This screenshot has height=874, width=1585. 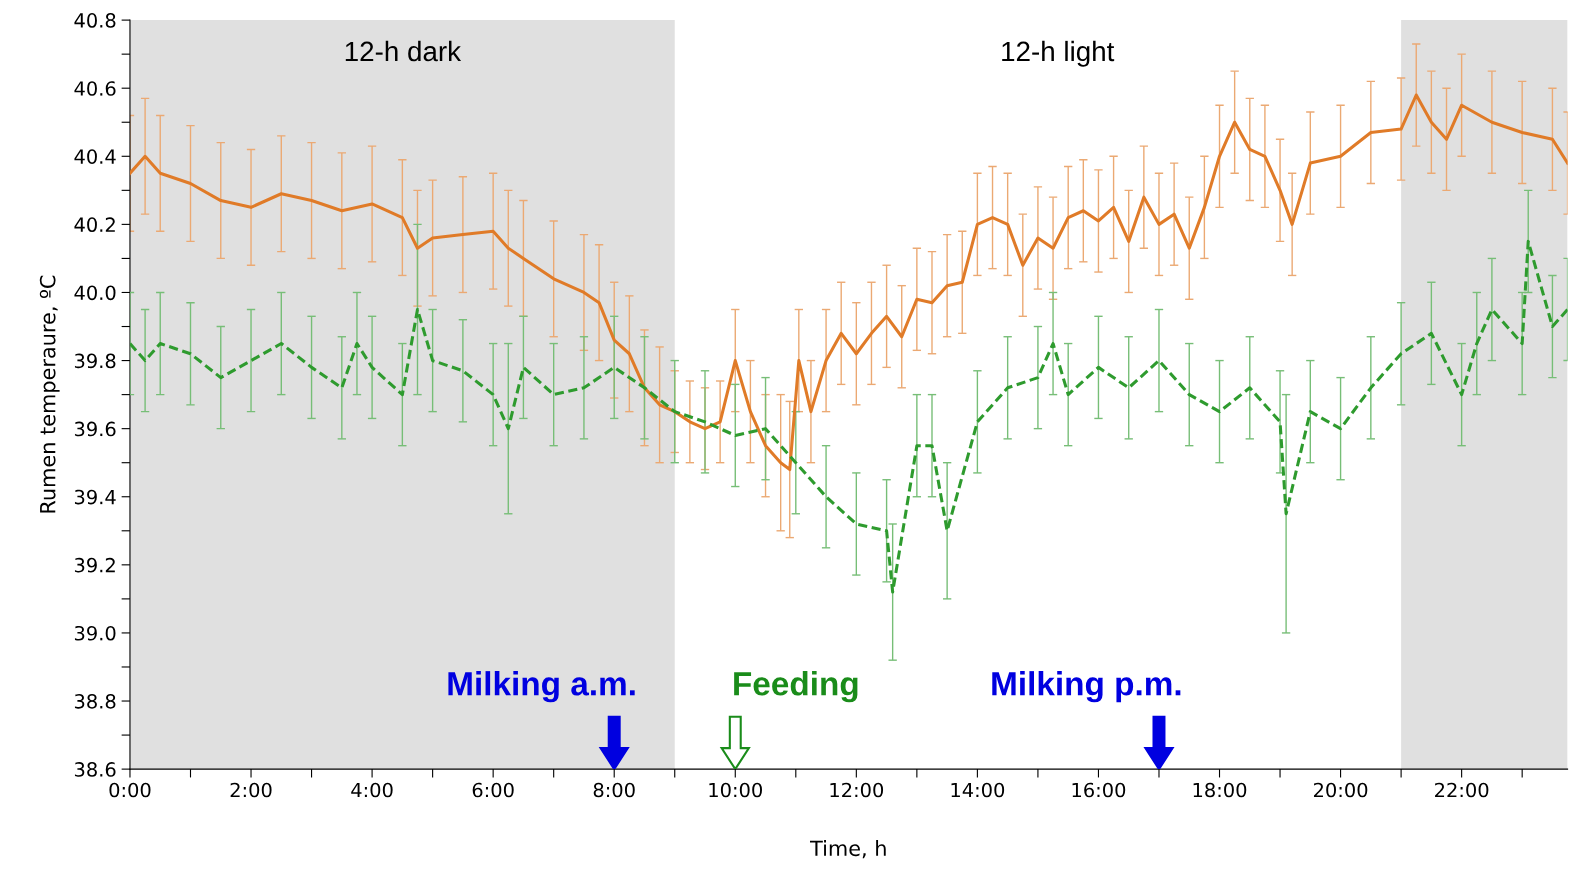 What do you see at coordinates (94, 225) in the screenshot?
I see `y-tick-label: 40.2` at bounding box center [94, 225].